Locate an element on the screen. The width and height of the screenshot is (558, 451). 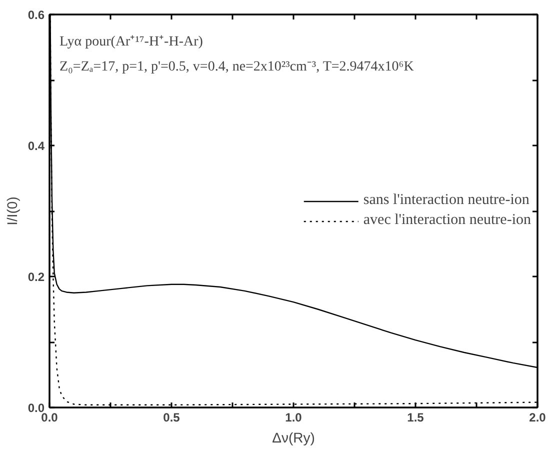
y-tick-label: 0.4 is located at coordinates (36, 146).